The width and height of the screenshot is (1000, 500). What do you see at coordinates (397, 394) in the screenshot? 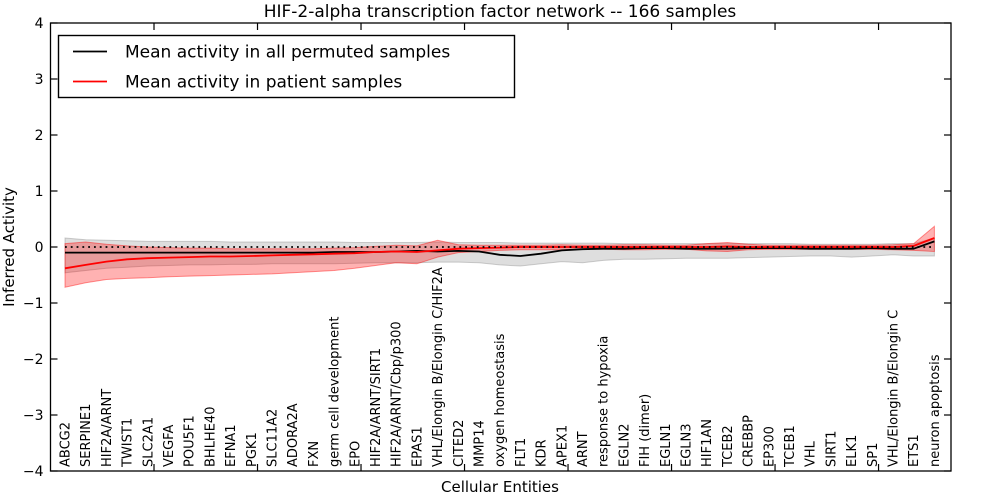
I see `x-category-label: HIF2A/ARNT/Cbp/p300` at bounding box center [397, 394].